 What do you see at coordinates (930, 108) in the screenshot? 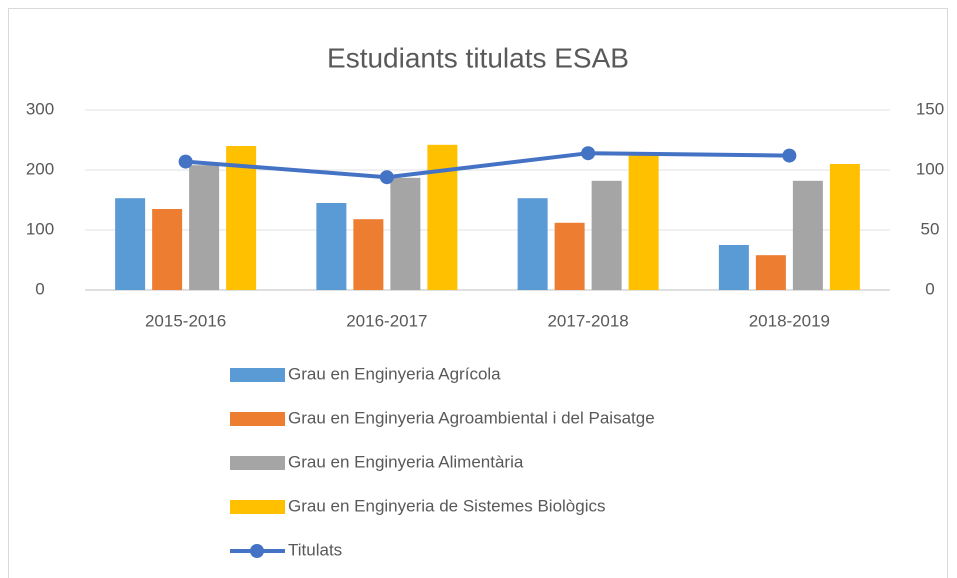
I see `y2-tick-label: 150` at bounding box center [930, 108].